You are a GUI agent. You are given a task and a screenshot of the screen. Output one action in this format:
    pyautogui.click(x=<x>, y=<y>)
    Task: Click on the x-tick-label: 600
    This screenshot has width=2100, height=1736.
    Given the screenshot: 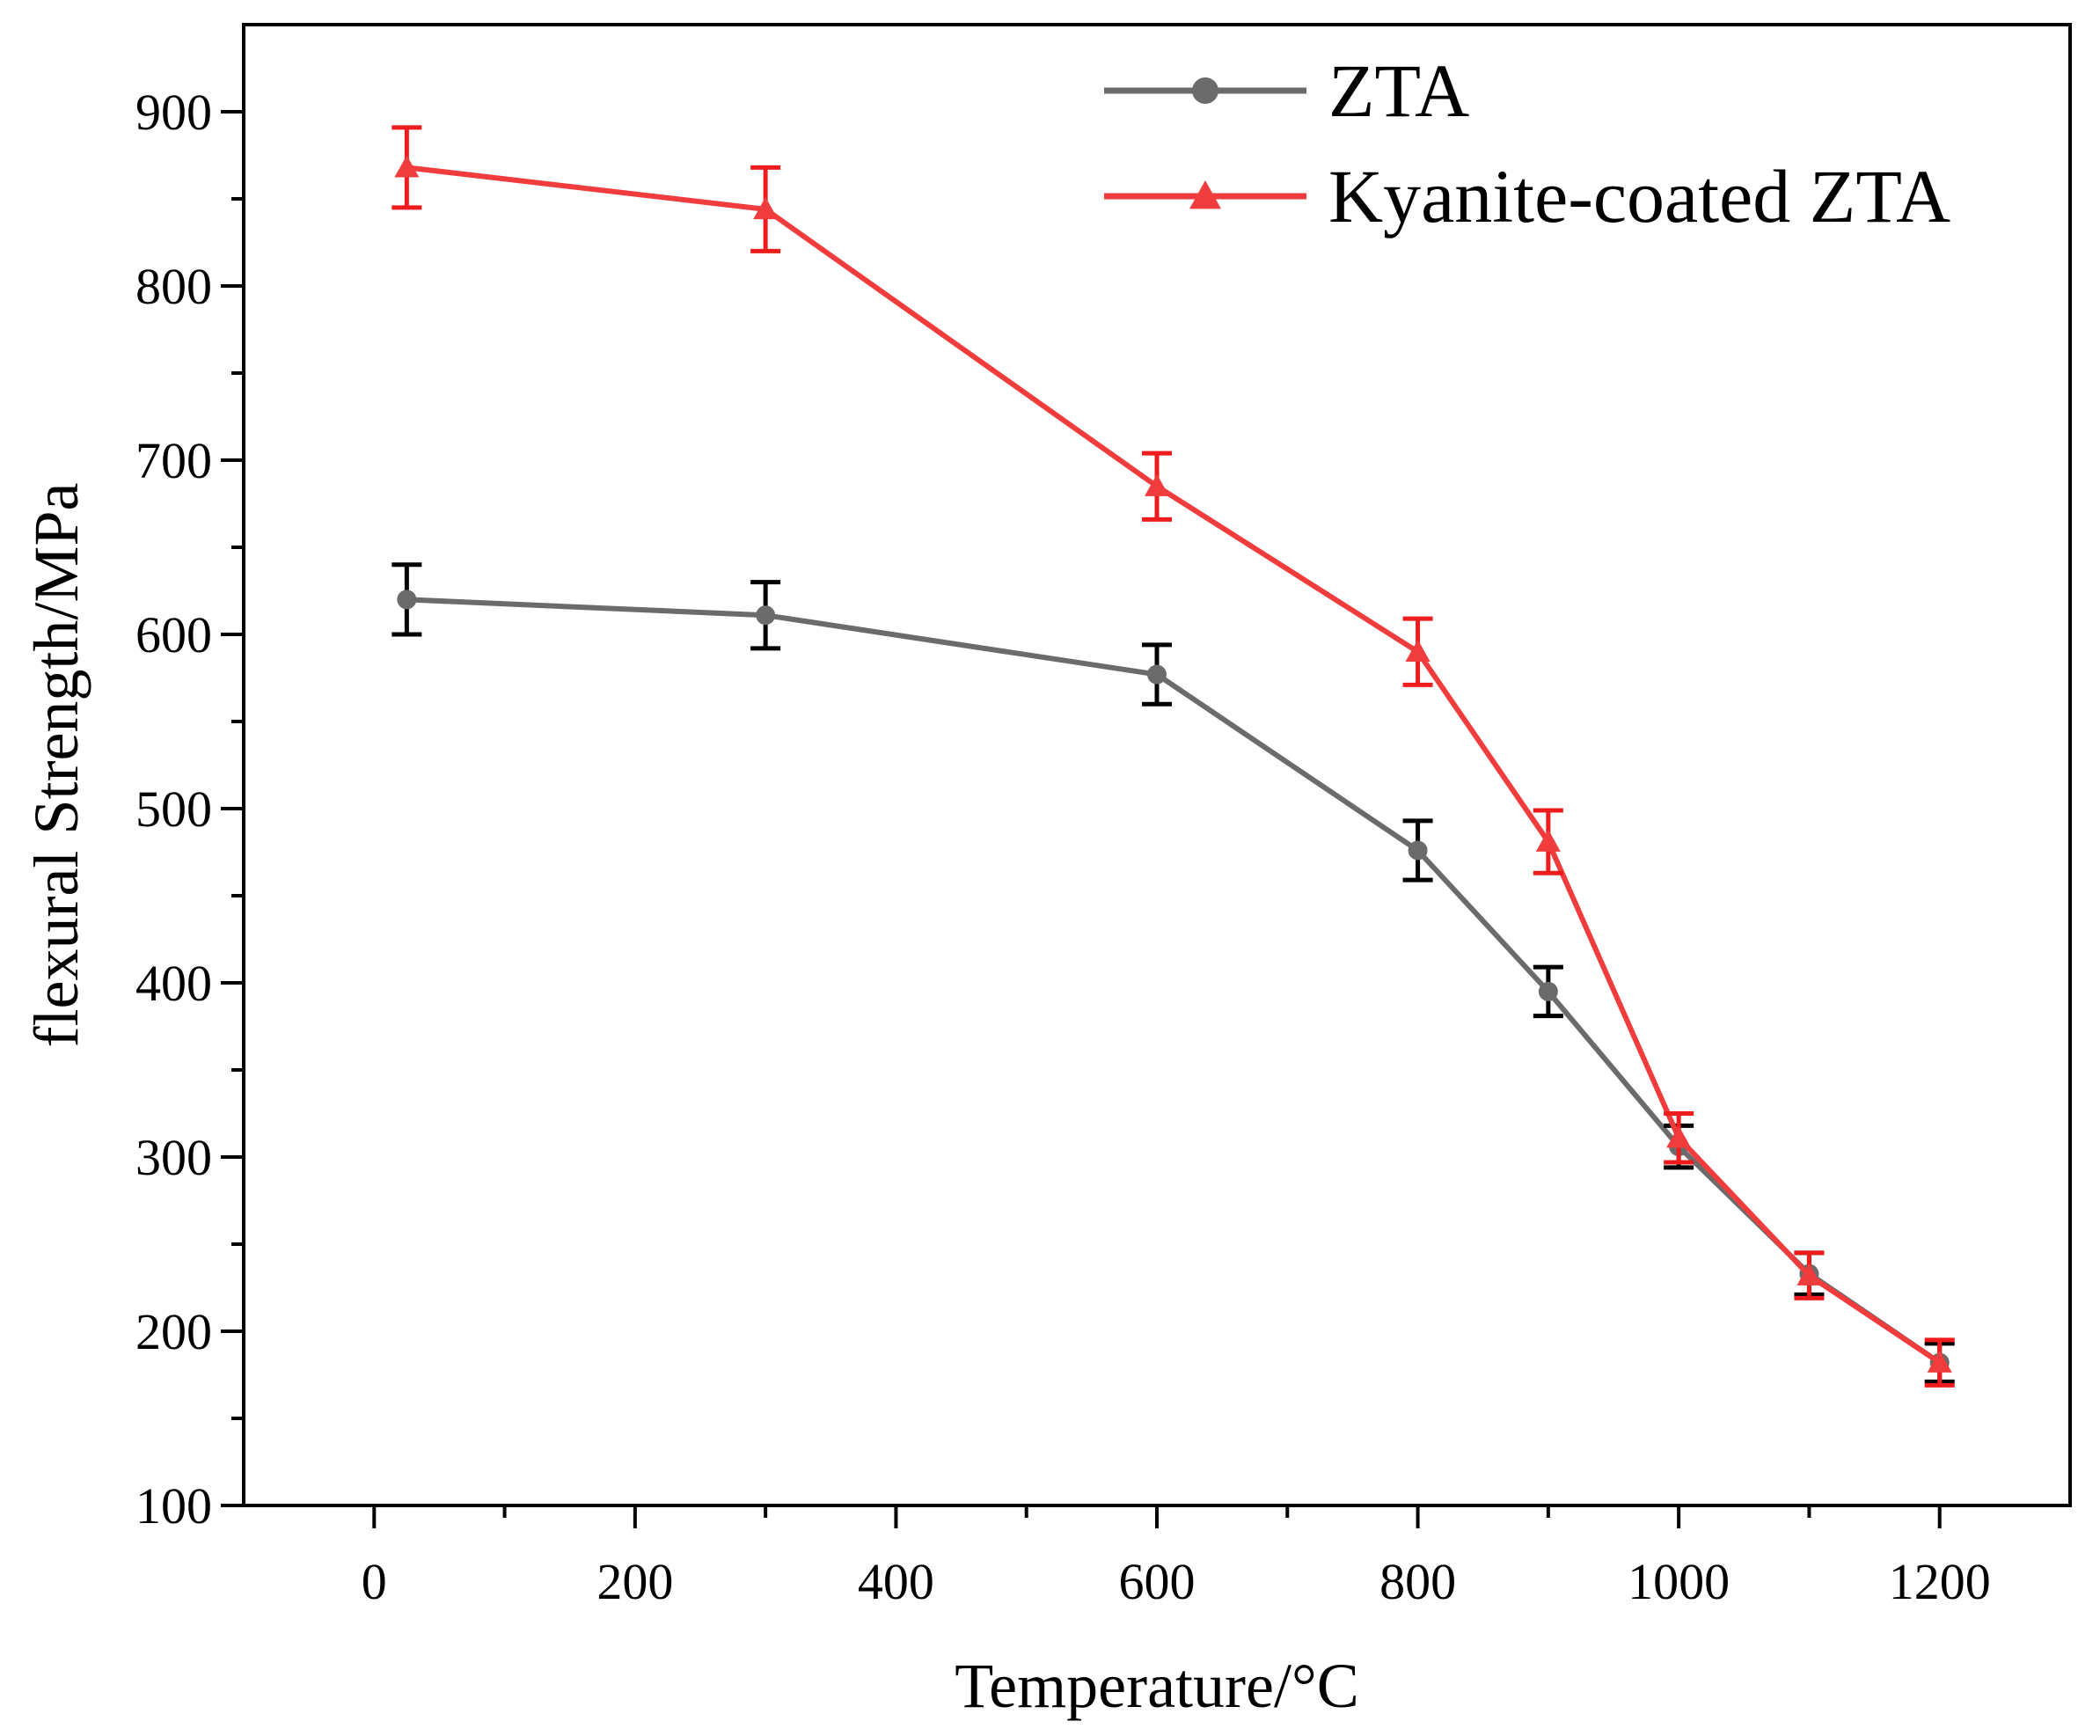 What is the action you would take?
    pyautogui.click(x=1158, y=1581)
    